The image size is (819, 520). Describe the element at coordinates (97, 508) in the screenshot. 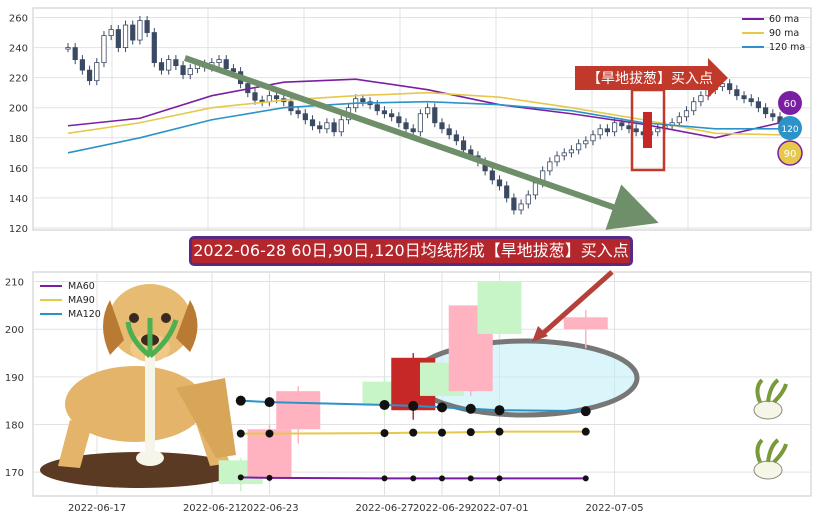

I see `zoom-x-tick: 2022-06-17` at that location.